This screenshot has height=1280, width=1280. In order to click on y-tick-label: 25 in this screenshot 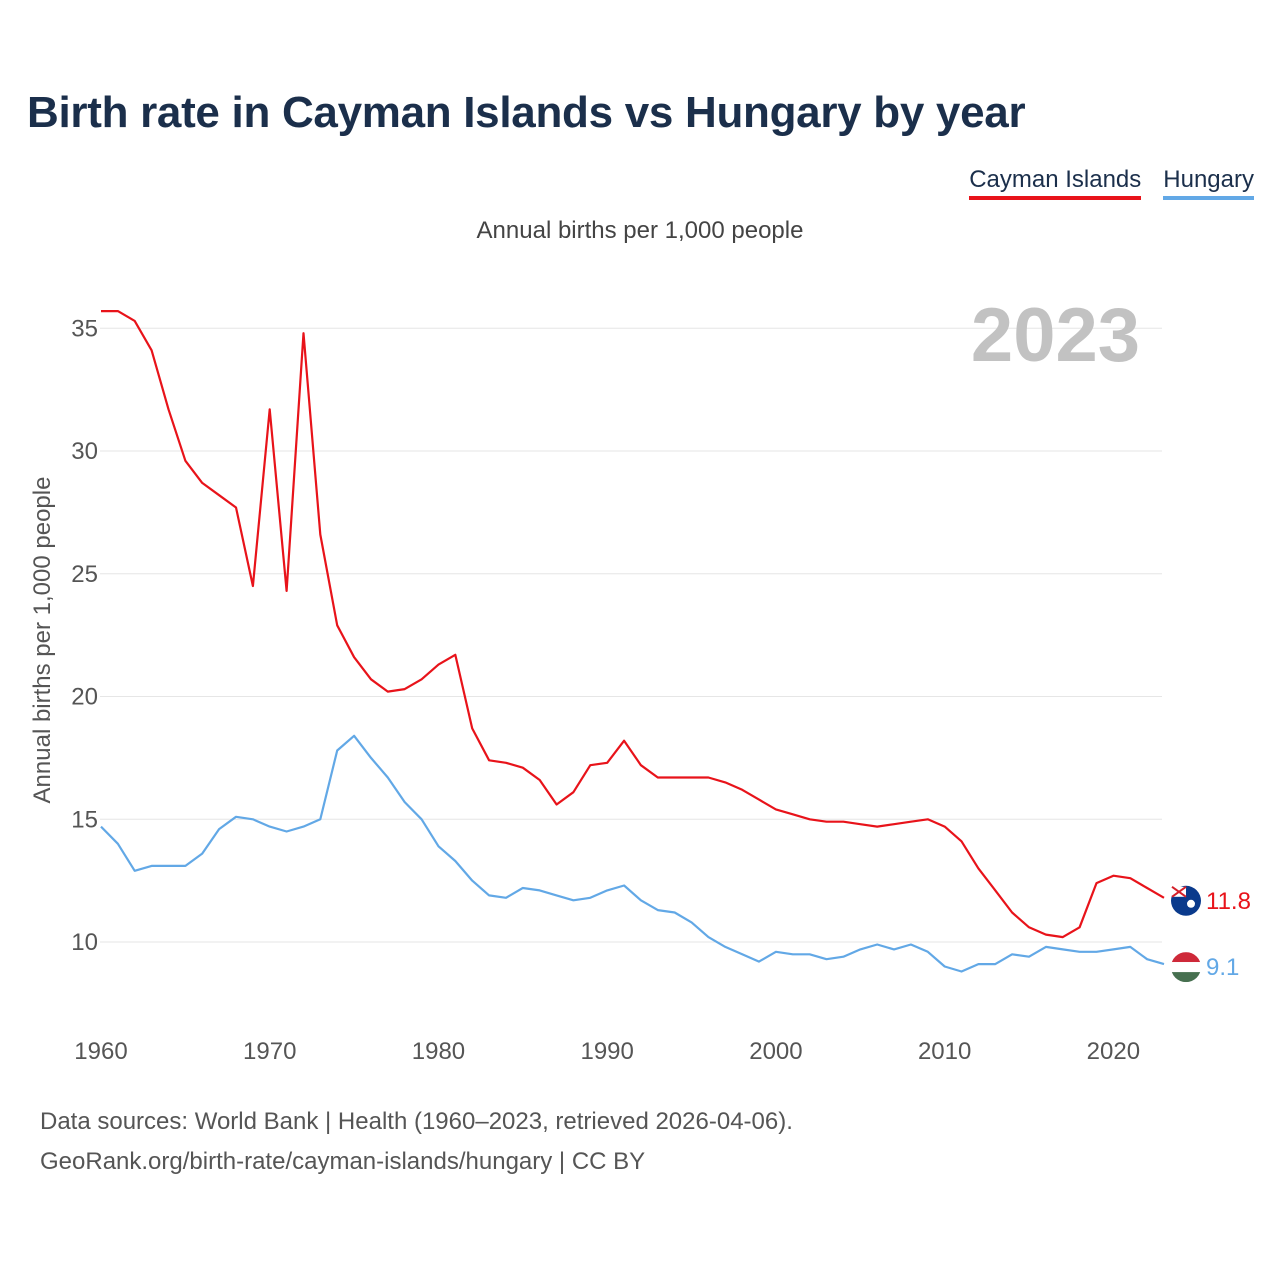, I will do `click(84, 574)`.